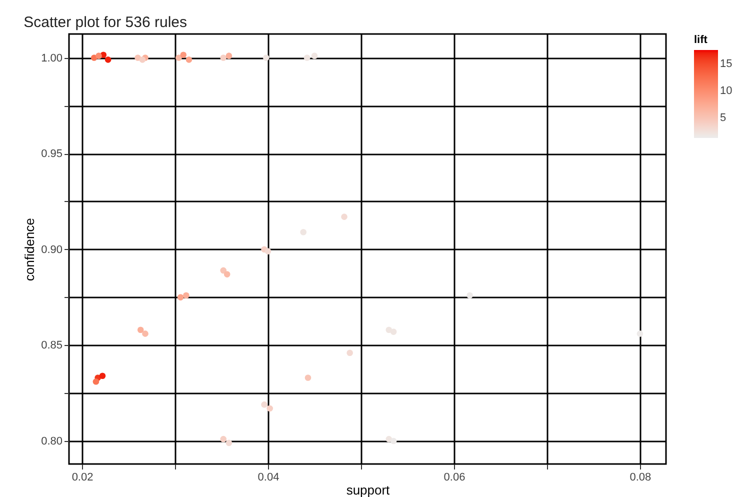 The height and width of the screenshot is (497, 743). What do you see at coordinates (83, 478) in the screenshot?
I see `x-tick-label: 0.02` at bounding box center [83, 478].